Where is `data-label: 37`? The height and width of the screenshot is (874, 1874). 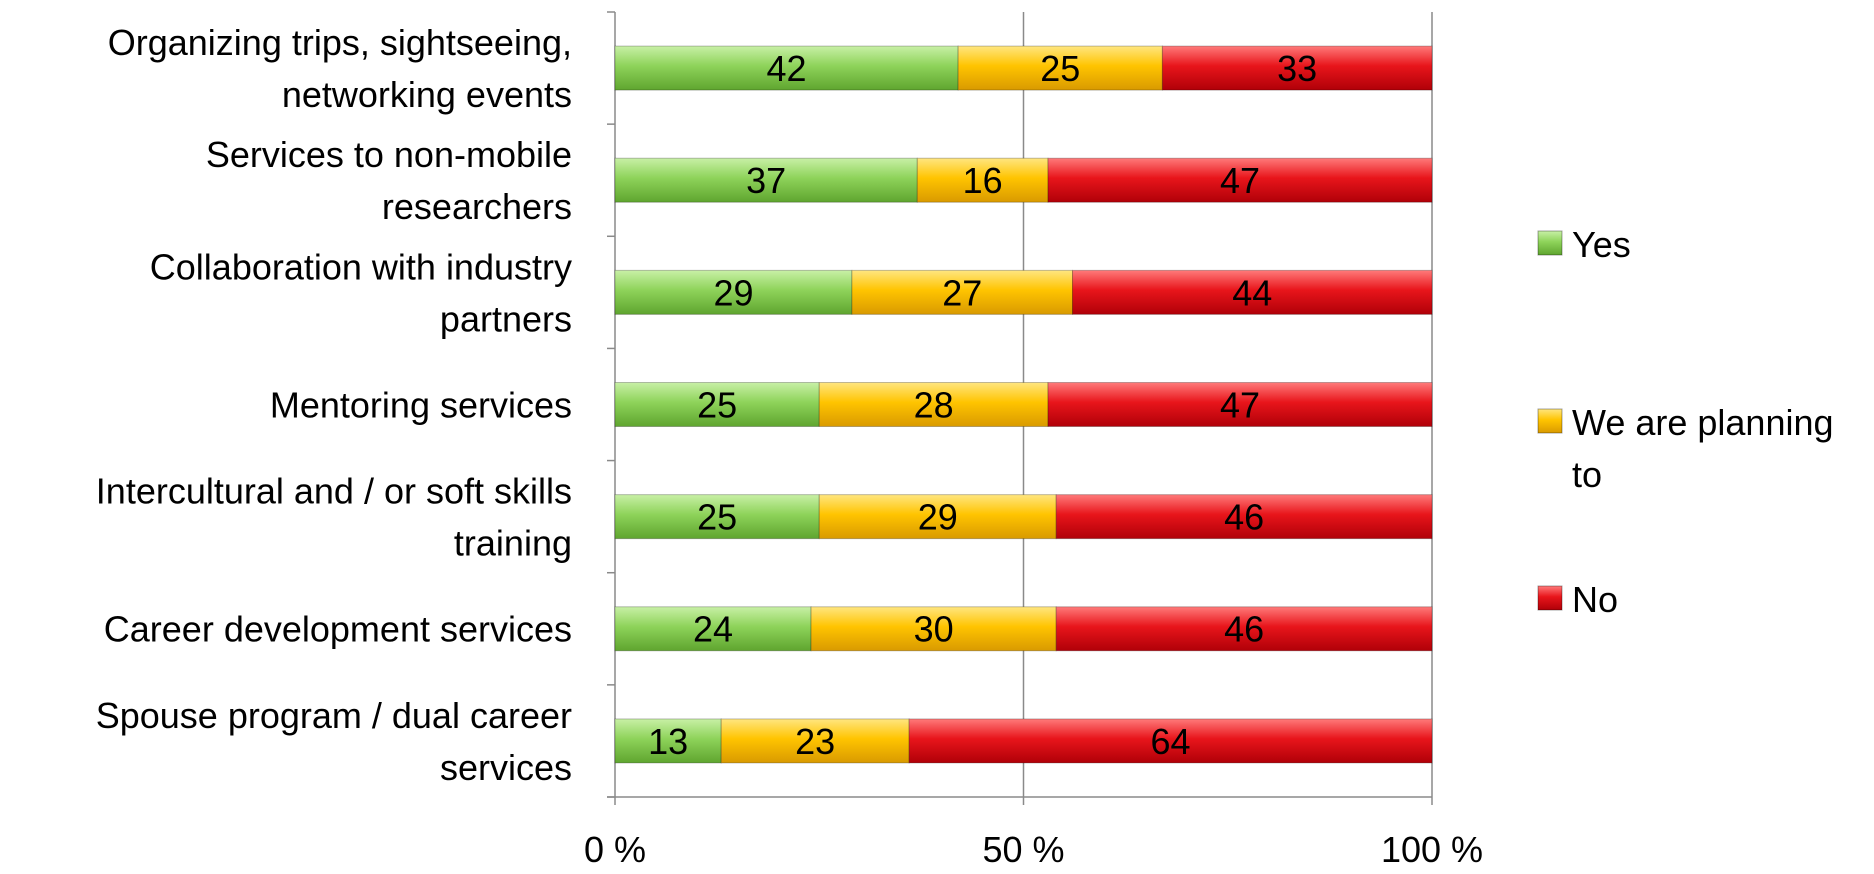
data-label: 37 is located at coordinates (766, 180).